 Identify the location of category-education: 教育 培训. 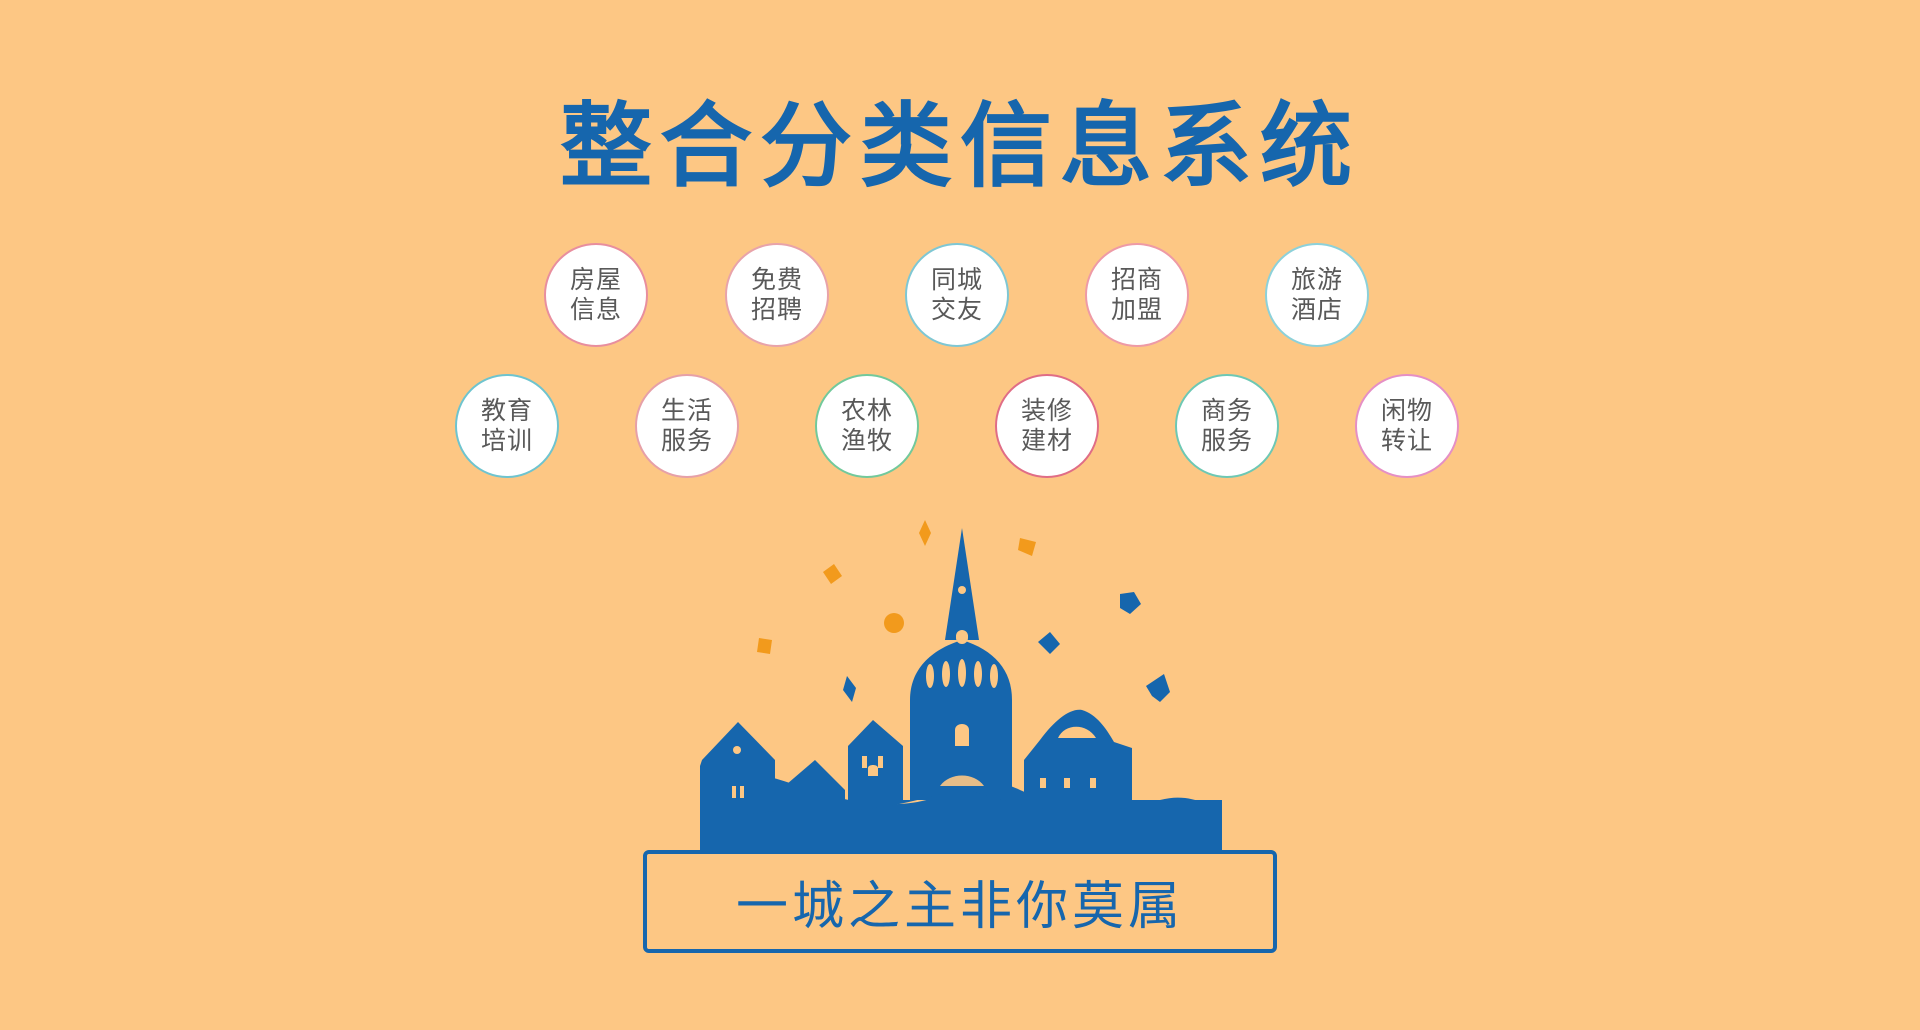
(507, 426).